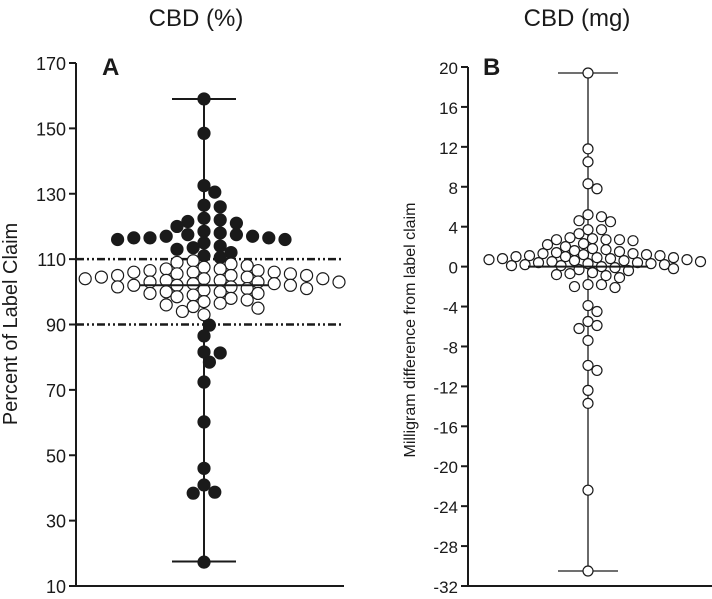  I want to click on panel-b-ylabel: Milligram difference from label claim, so click(410, 330).